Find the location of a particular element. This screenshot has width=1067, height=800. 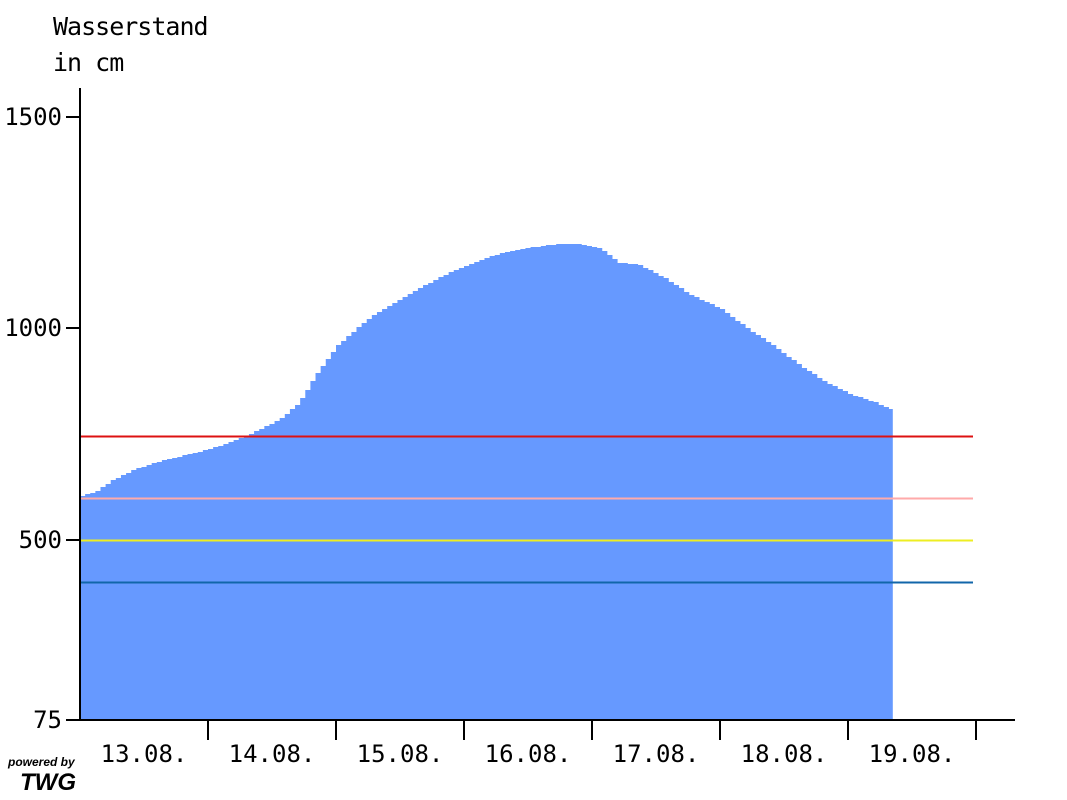

y-tick-label-3: 1500 is located at coordinates (33, 117).